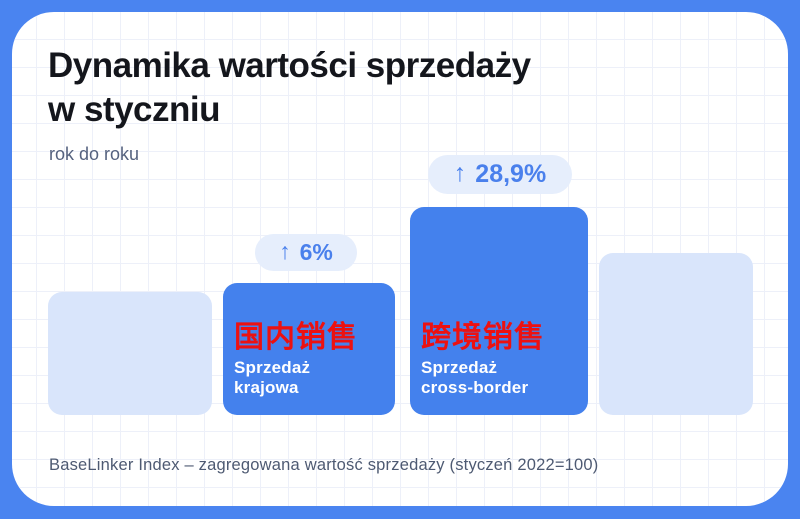 This screenshot has width=800, height=519. What do you see at coordinates (316, 252) in the screenshot?
I see `change-value-domestic: 6%` at bounding box center [316, 252].